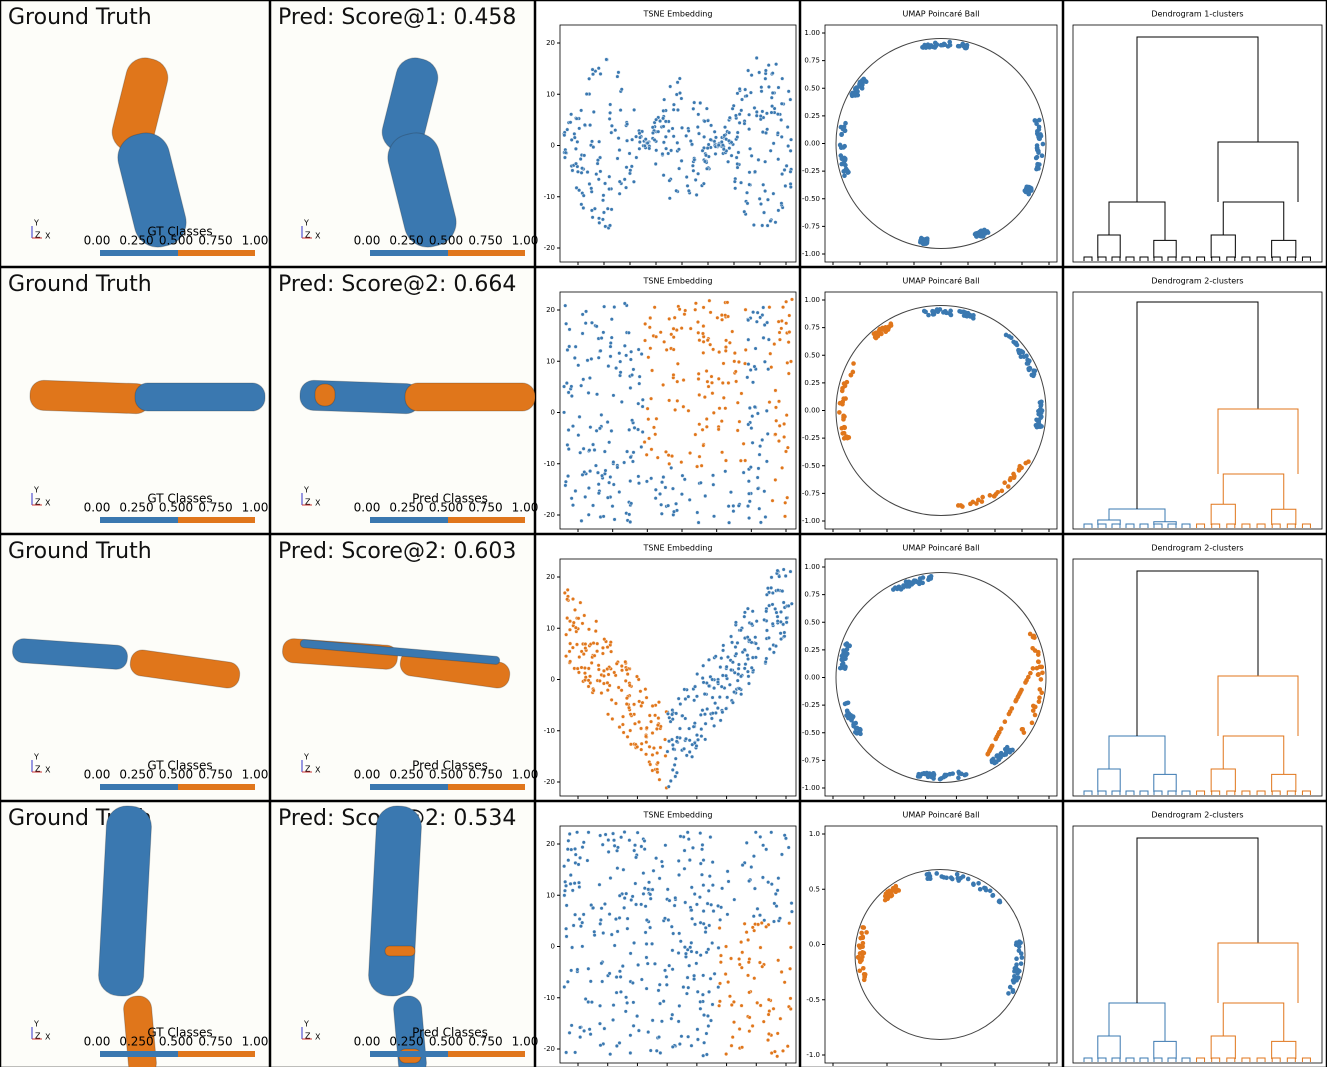 Image resolution: width=1327 pixels, height=1067 pixels. Describe the element at coordinates (486, 787) in the screenshot. I see `colorbar` at that location.